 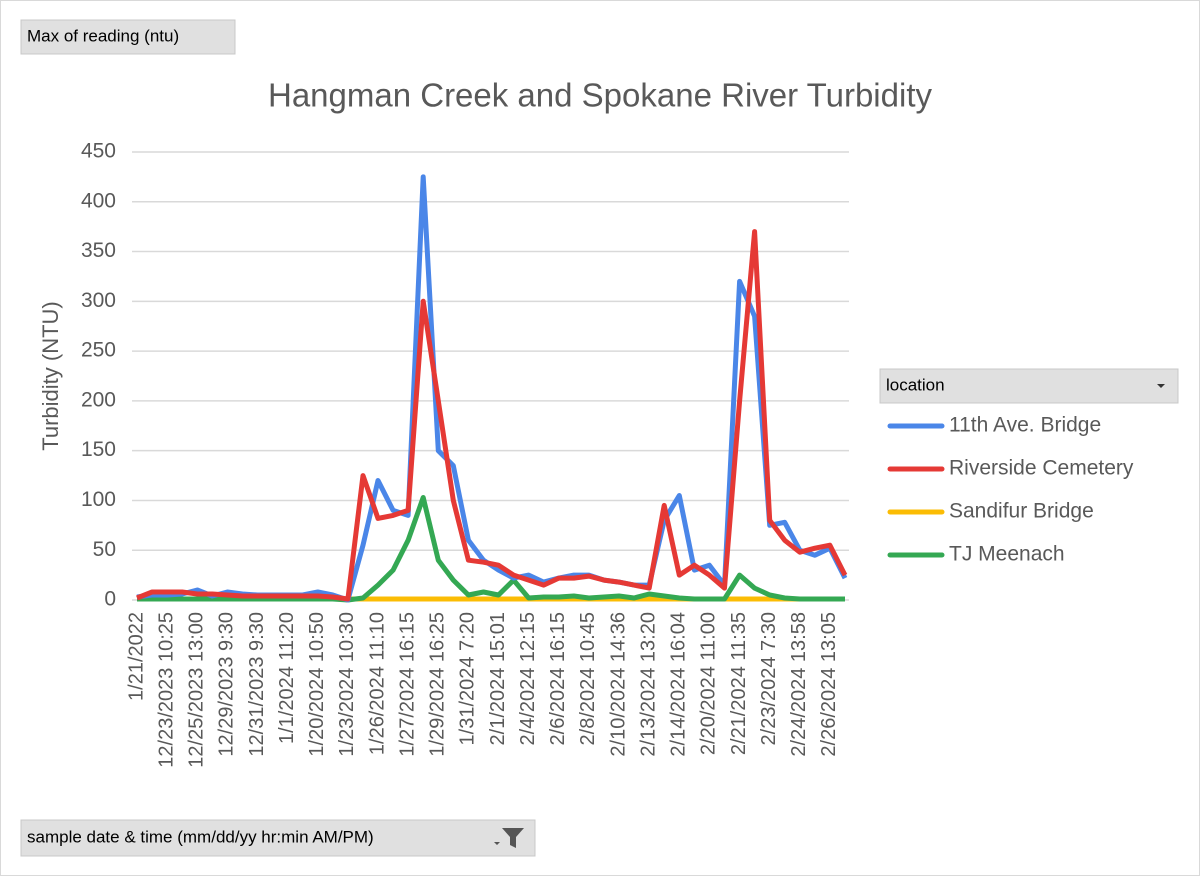 What do you see at coordinates (377, 683) in the screenshot?
I see `x-tick-label: 1/26/2024 11:10` at bounding box center [377, 683].